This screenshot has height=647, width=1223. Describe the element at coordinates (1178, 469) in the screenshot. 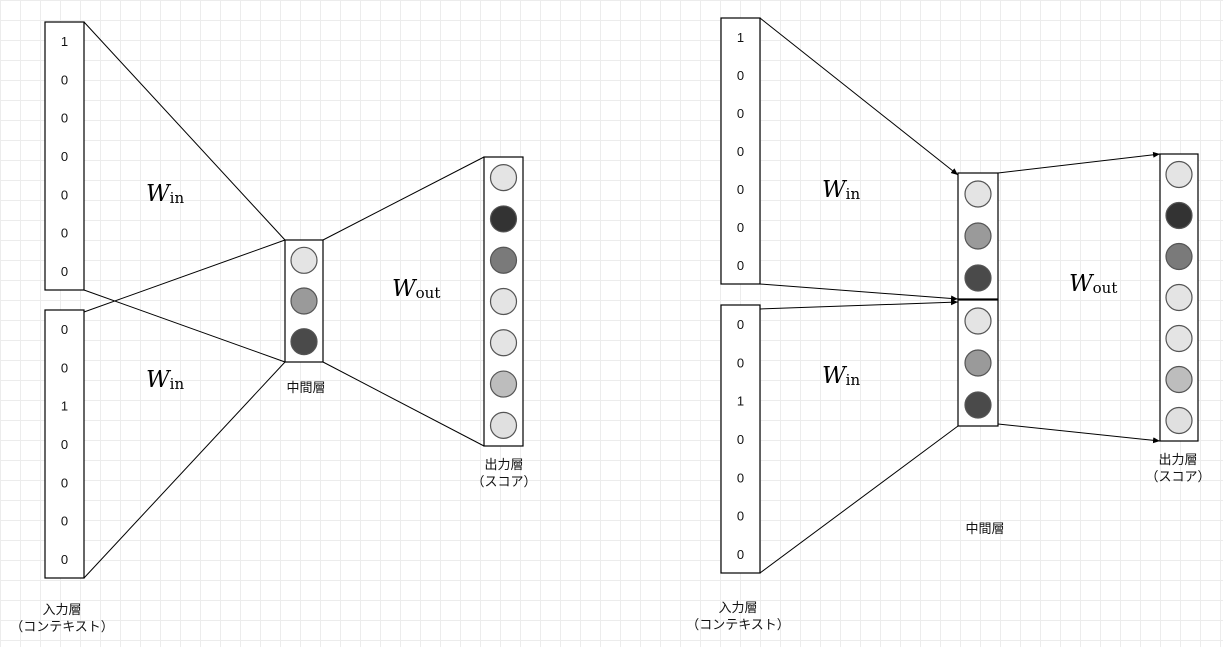

I see `output-layer-label-2: 出力層 （スコア）` at that location.